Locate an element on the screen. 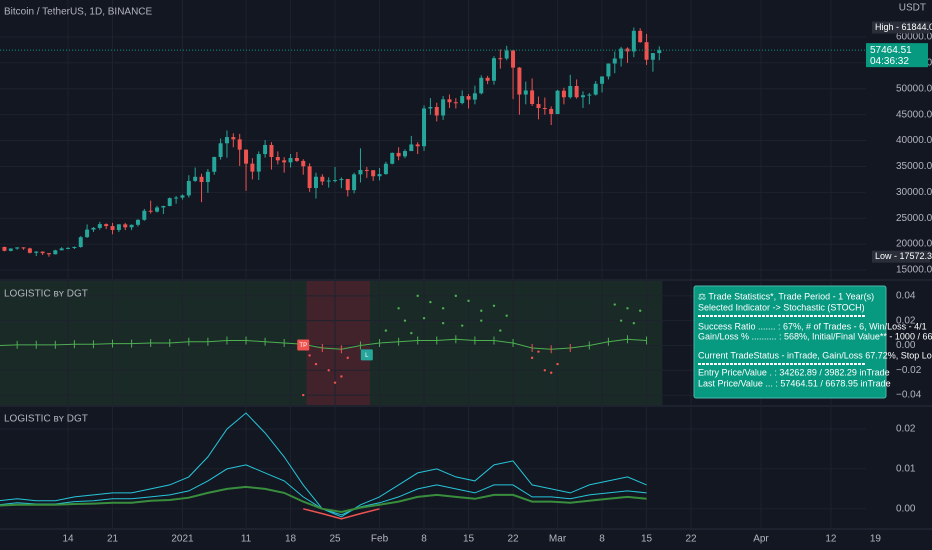  stats-line: Selected Indicator -> Stochastic (STOCH) is located at coordinates (781, 307).